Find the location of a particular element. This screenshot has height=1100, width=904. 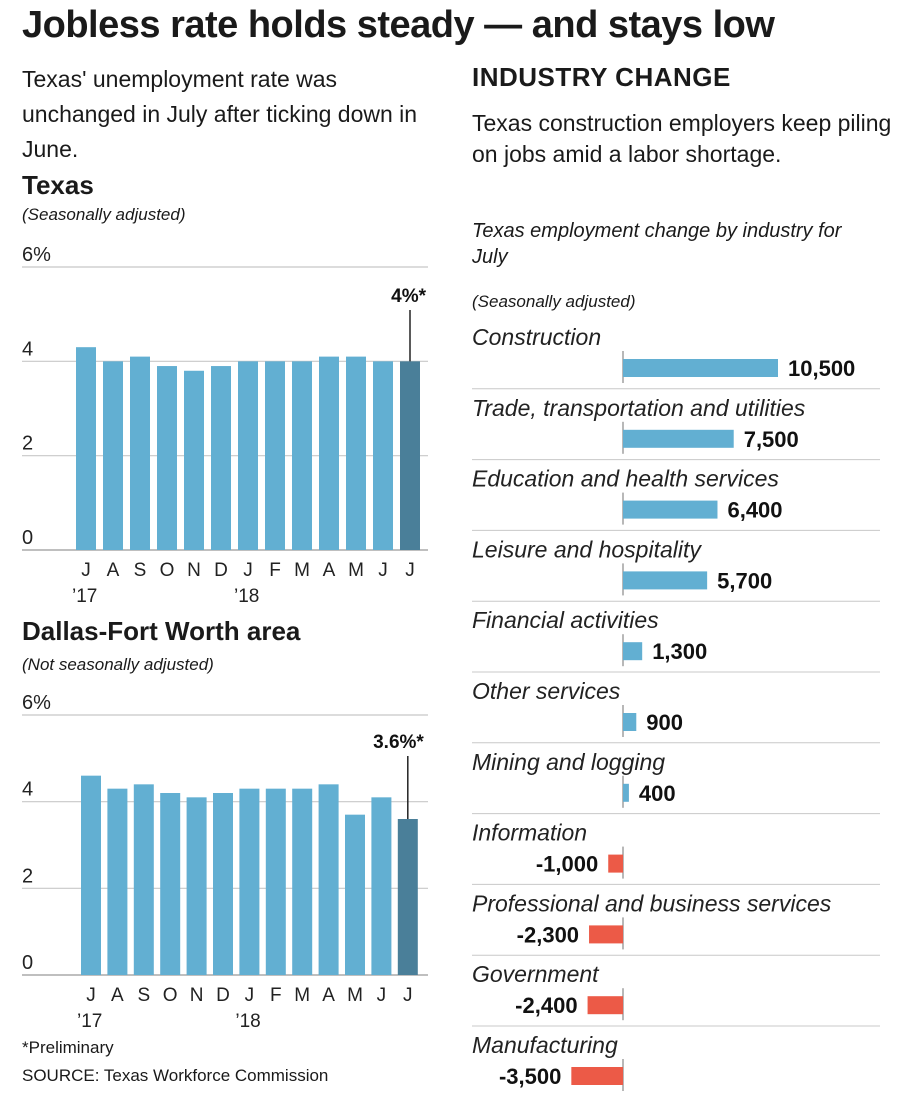

dfw-xtick-label: F is located at coordinates (276, 995).